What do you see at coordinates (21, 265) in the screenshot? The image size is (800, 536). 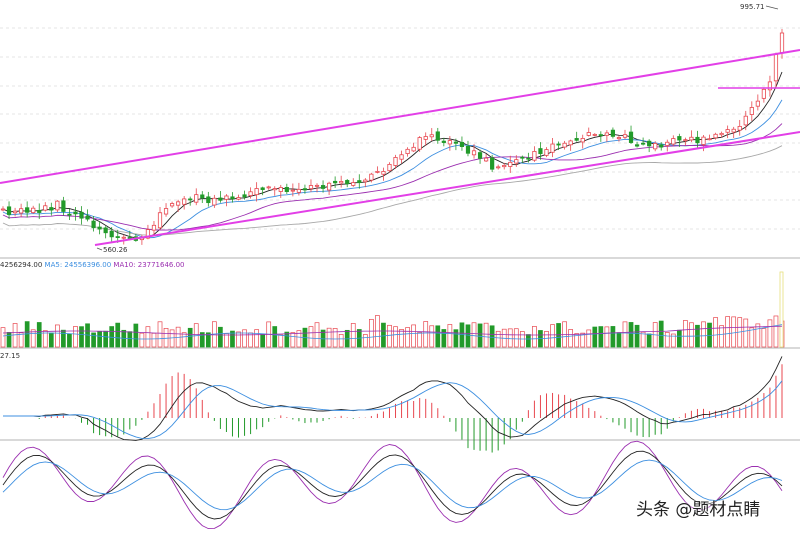 I see `legend-vol: 4256294.00` at bounding box center [21, 265].